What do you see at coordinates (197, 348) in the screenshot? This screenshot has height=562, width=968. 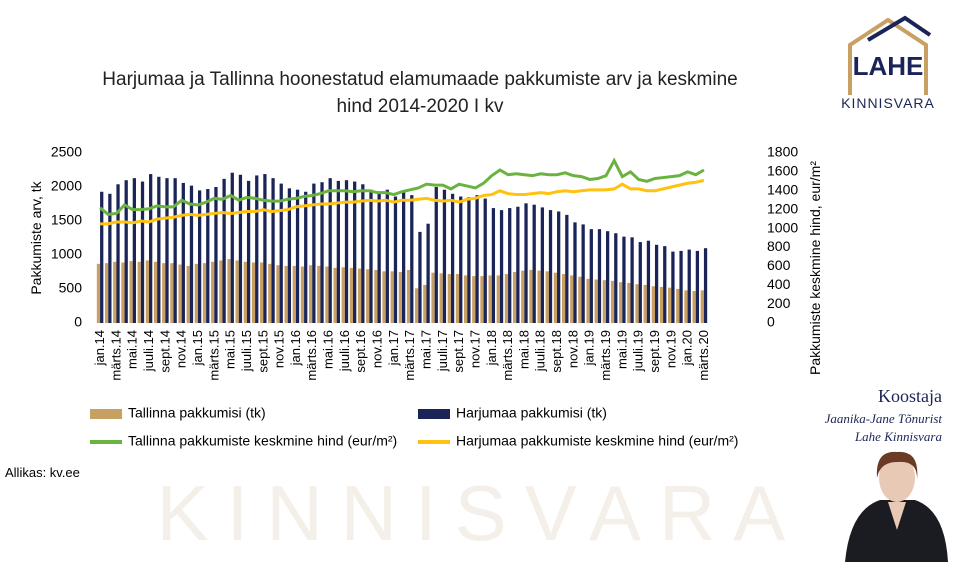 I see `x-tick-label: jan.15` at bounding box center [197, 348].